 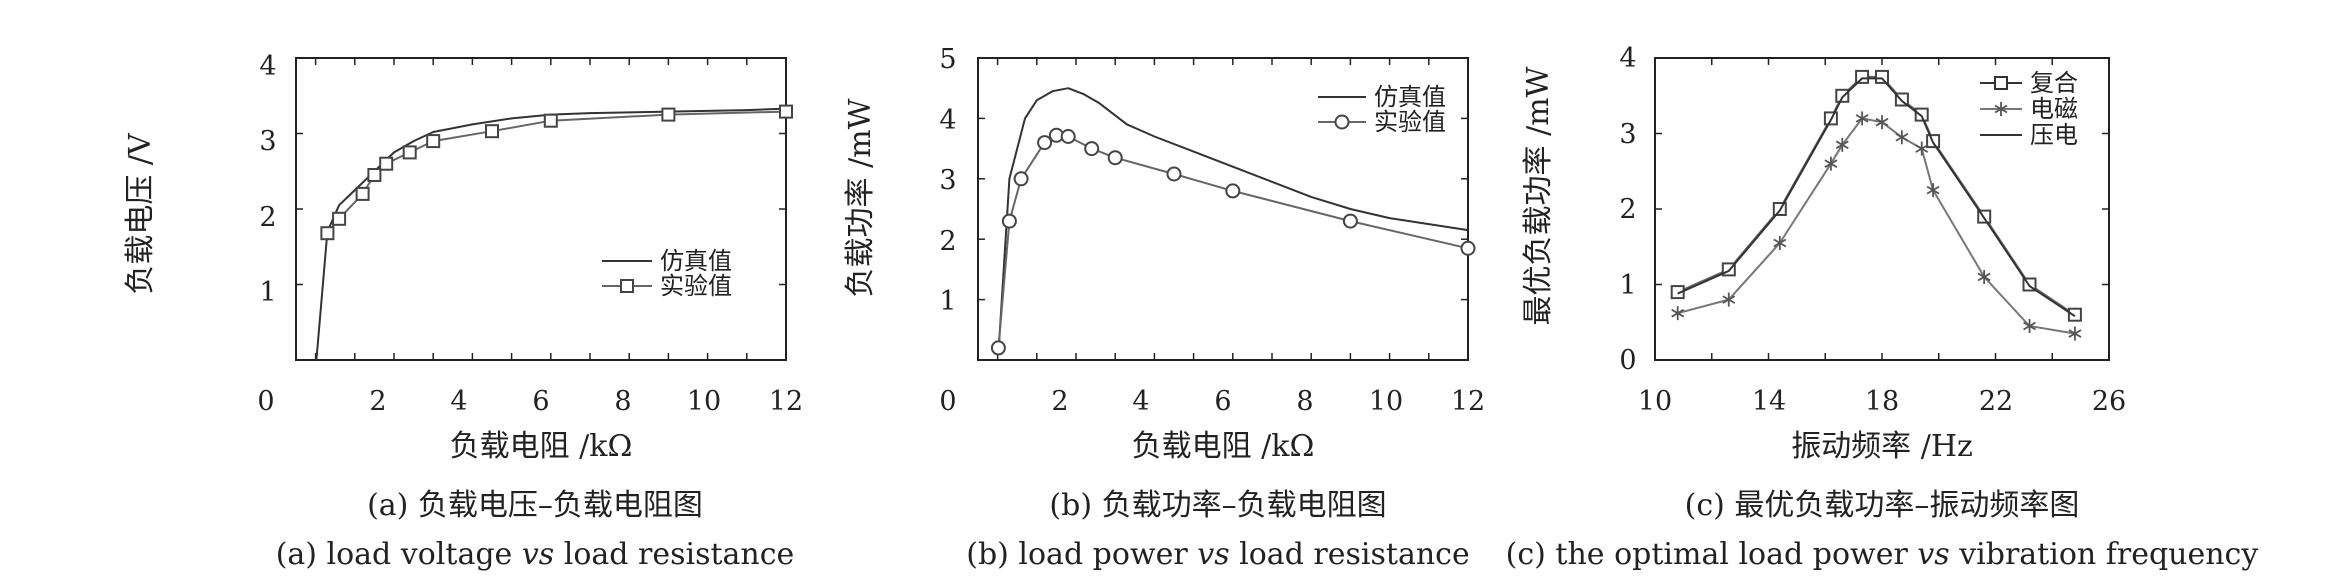 I want to click on panel-a-xtick: 0, so click(x=265, y=401).